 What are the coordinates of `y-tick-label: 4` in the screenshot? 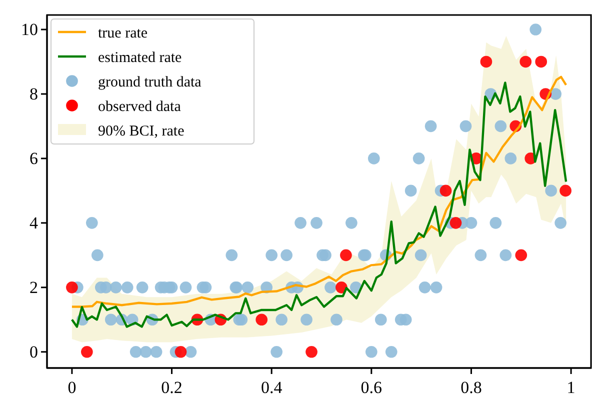 It's located at (34, 222).